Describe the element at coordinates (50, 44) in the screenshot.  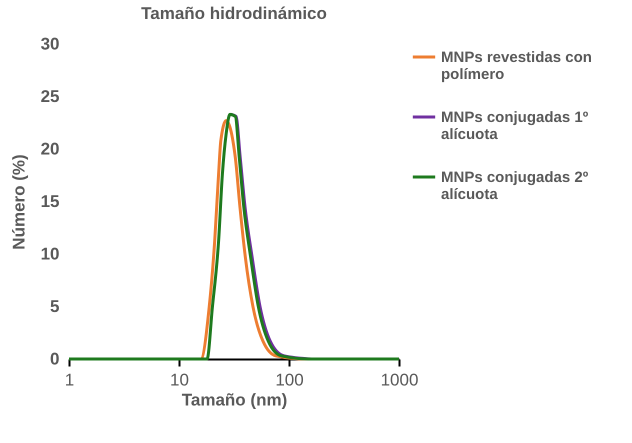
I see `y-tick-label: 30` at that location.